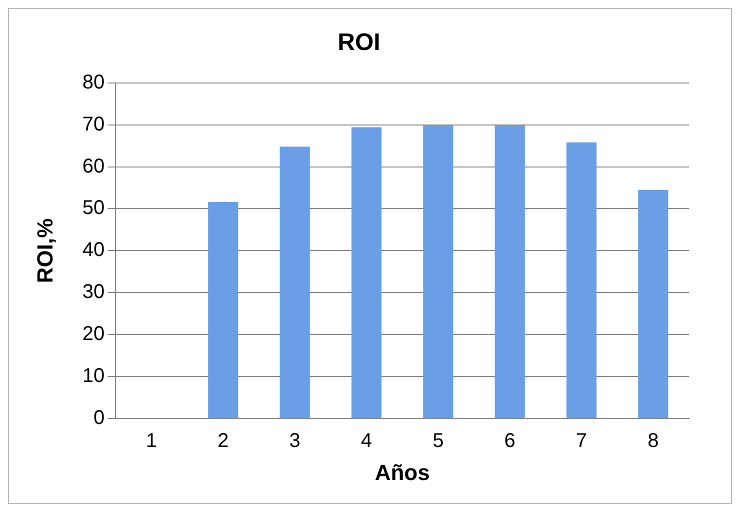 The height and width of the screenshot is (510, 739). Describe the element at coordinates (93, 292) in the screenshot. I see `y-tick-label: 30` at that location.